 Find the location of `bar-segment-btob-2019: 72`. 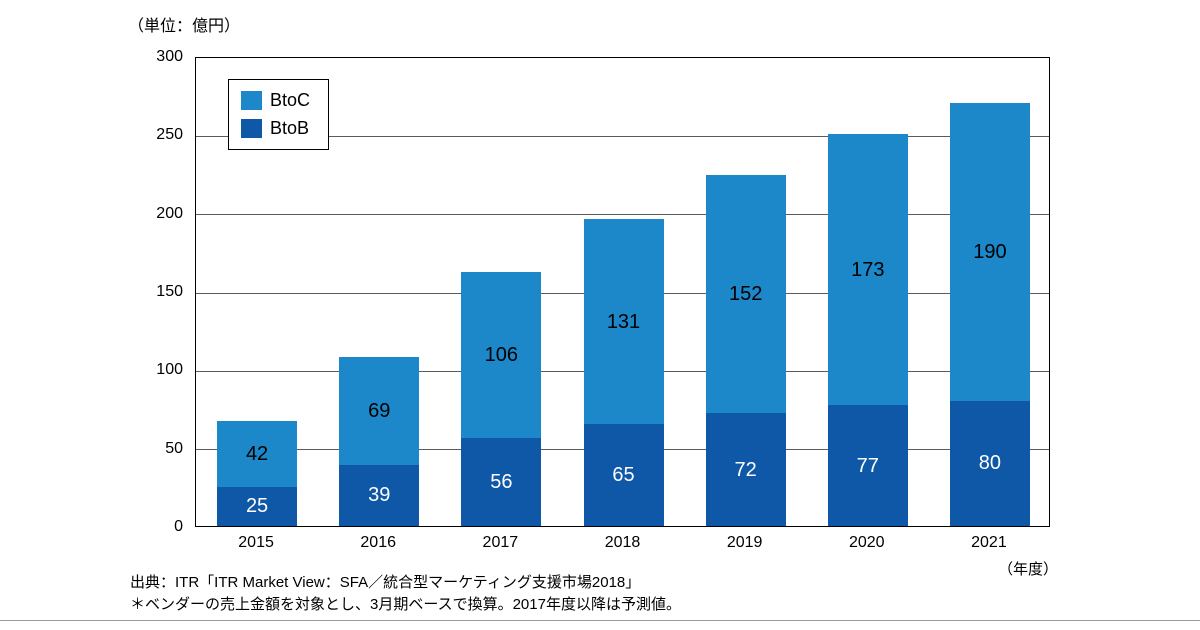

bar-segment-btob-2019: 72 is located at coordinates (745, 469).